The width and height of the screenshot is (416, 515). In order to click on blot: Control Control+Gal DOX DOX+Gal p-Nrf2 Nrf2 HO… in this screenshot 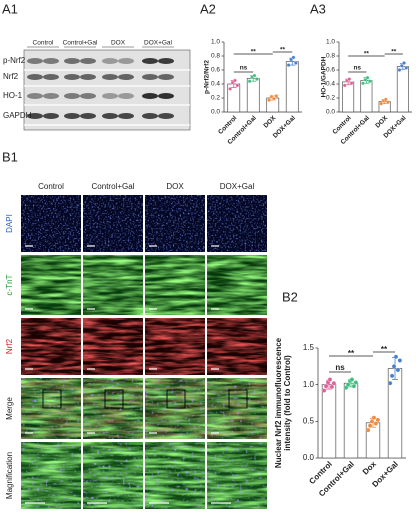, I will do `click(96, 83)`.